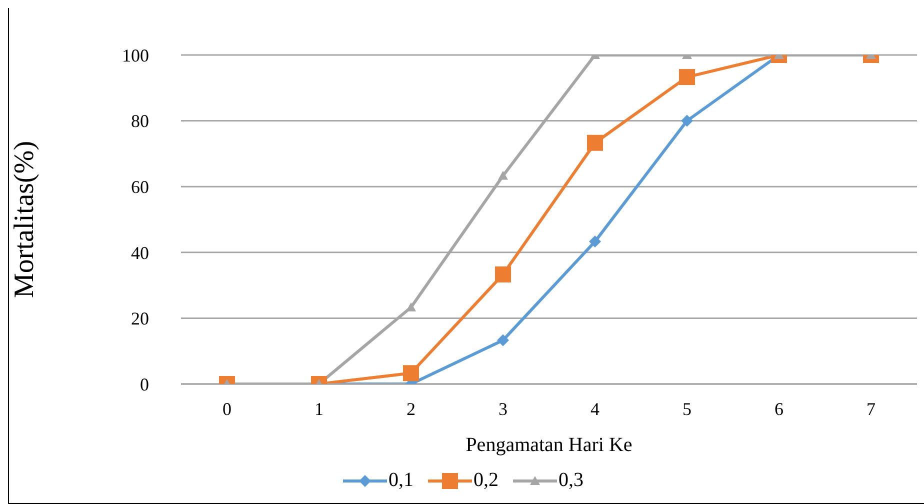 The image size is (924, 504). What do you see at coordinates (140, 186) in the screenshot?
I see `y-tick-label: 60` at bounding box center [140, 186].